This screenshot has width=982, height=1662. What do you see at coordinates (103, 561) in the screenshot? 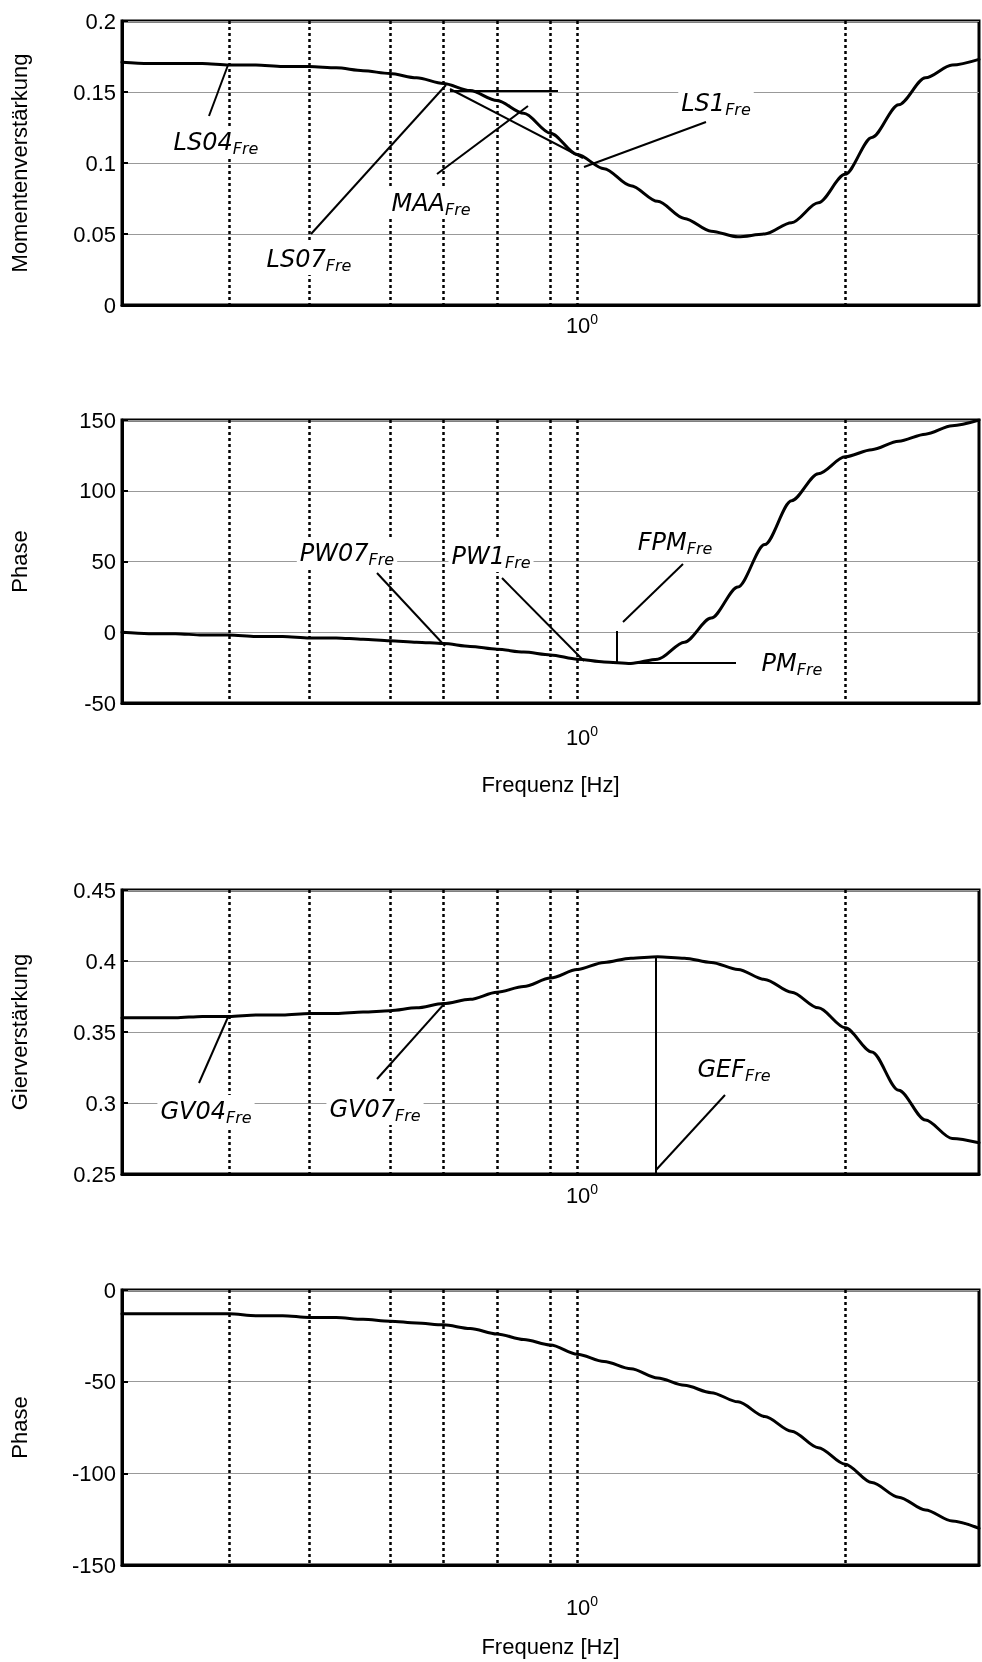
I see `y-tick-label: 50` at bounding box center [103, 561].